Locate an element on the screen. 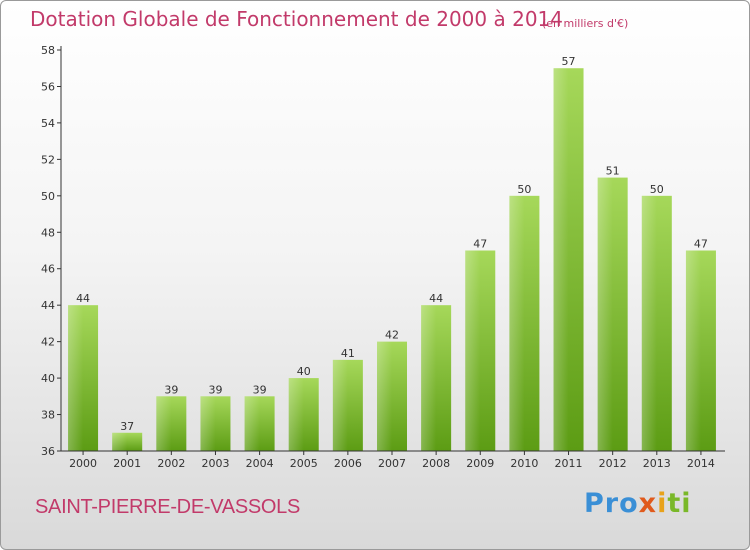 Image resolution: width=750 pixels, height=550 pixels. x-tick-label: 2005 is located at coordinates (304, 463).